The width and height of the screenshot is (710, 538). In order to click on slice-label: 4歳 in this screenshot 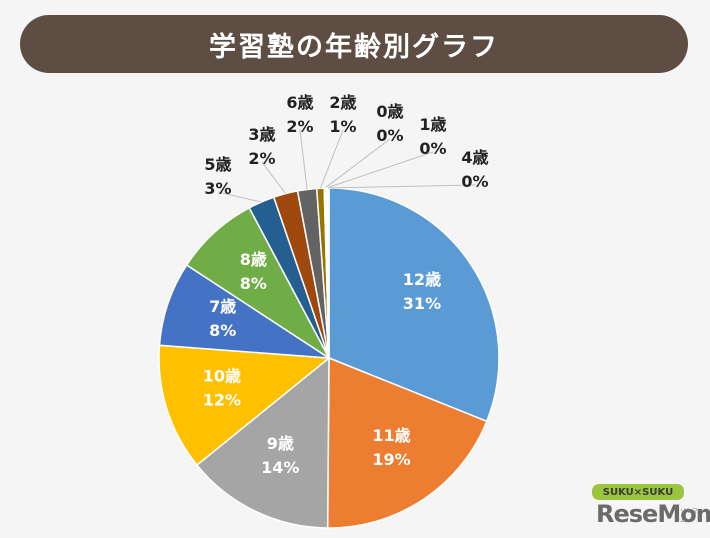, I will do `click(474, 157)`.